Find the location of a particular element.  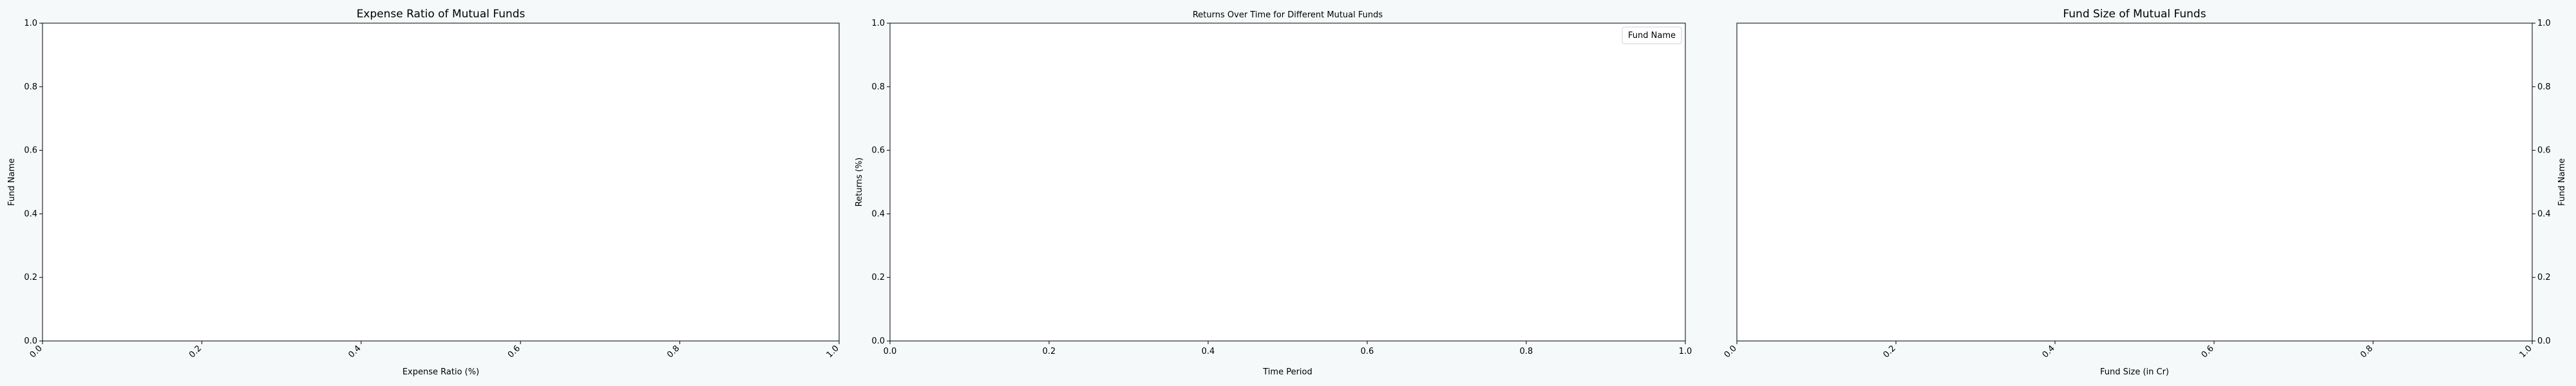

y-tick-label-1-5: 1.0 is located at coordinates (30, 23).